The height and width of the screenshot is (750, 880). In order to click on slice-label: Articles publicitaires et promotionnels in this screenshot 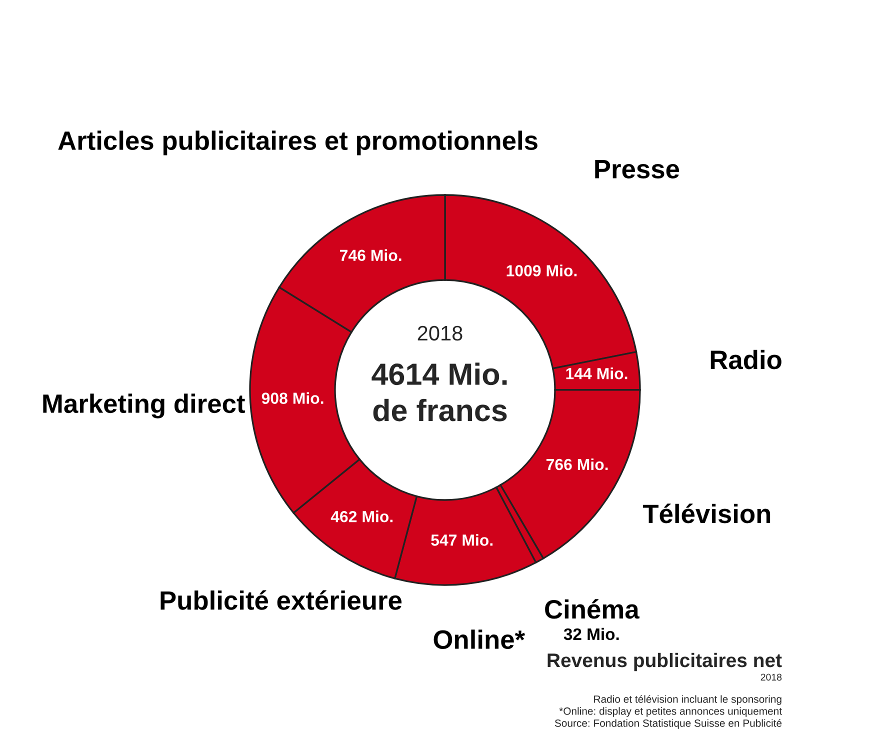, I will do `click(298, 143)`.